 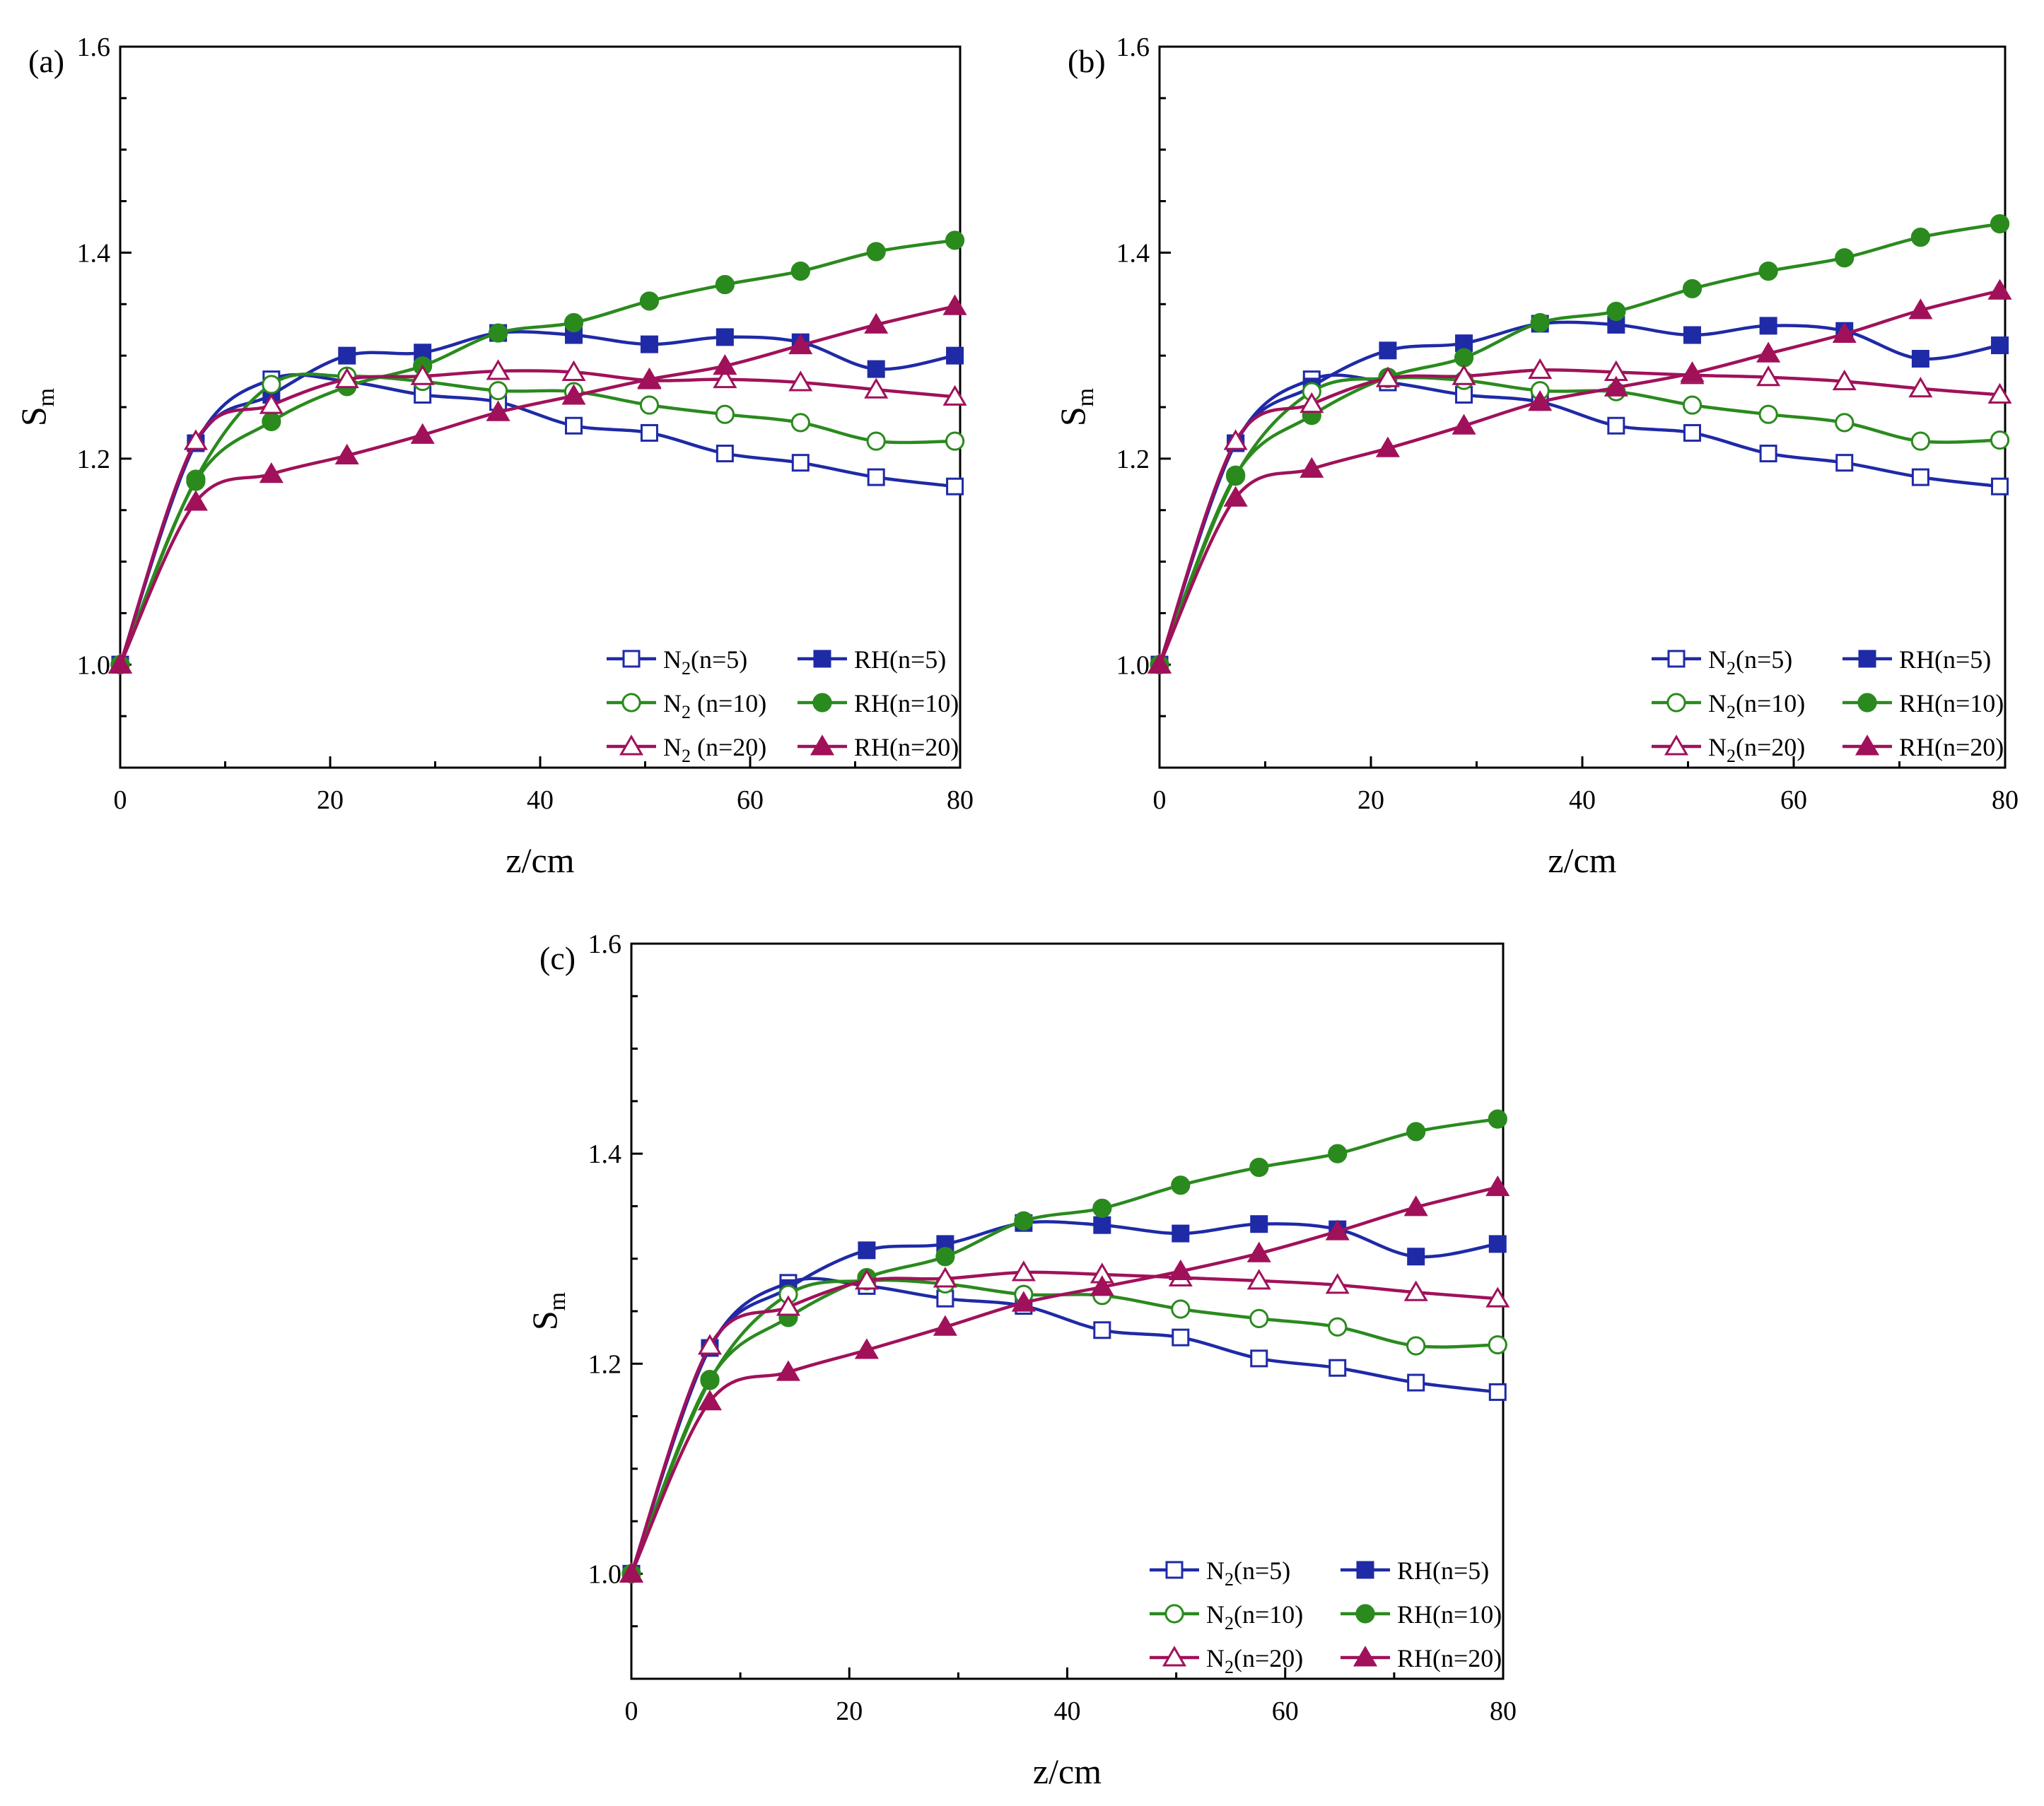 I want to click on x-tick-label: 0, so click(x=121, y=800).